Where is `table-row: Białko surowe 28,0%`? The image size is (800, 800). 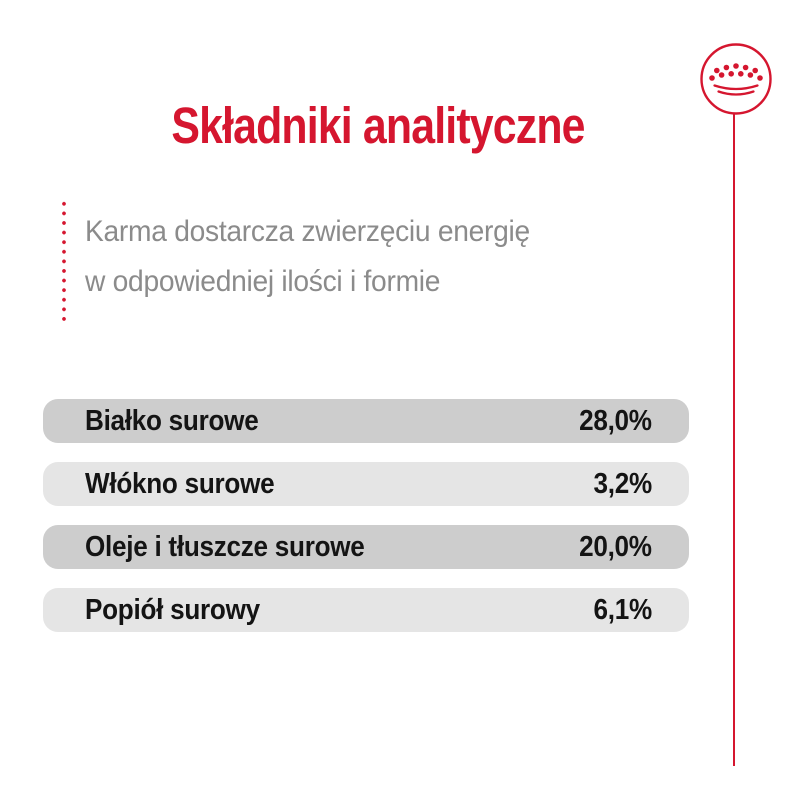 table-row: Białko surowe 28,0% is located at coordinates (366, 421).